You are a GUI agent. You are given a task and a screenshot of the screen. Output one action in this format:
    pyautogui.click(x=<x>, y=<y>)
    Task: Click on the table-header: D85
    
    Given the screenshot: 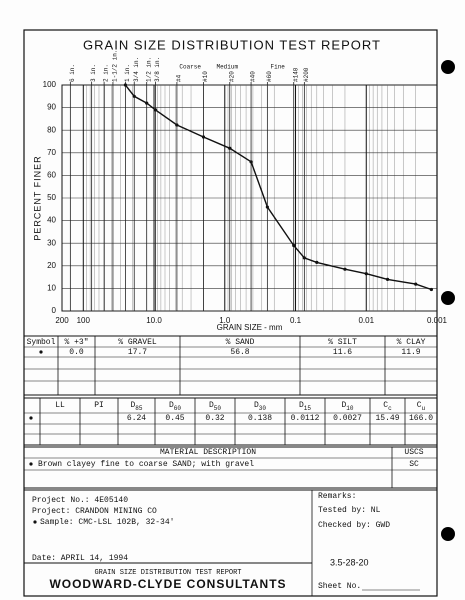 What is the action you would take?
    pyautogui.click(x=136, y=406)
    